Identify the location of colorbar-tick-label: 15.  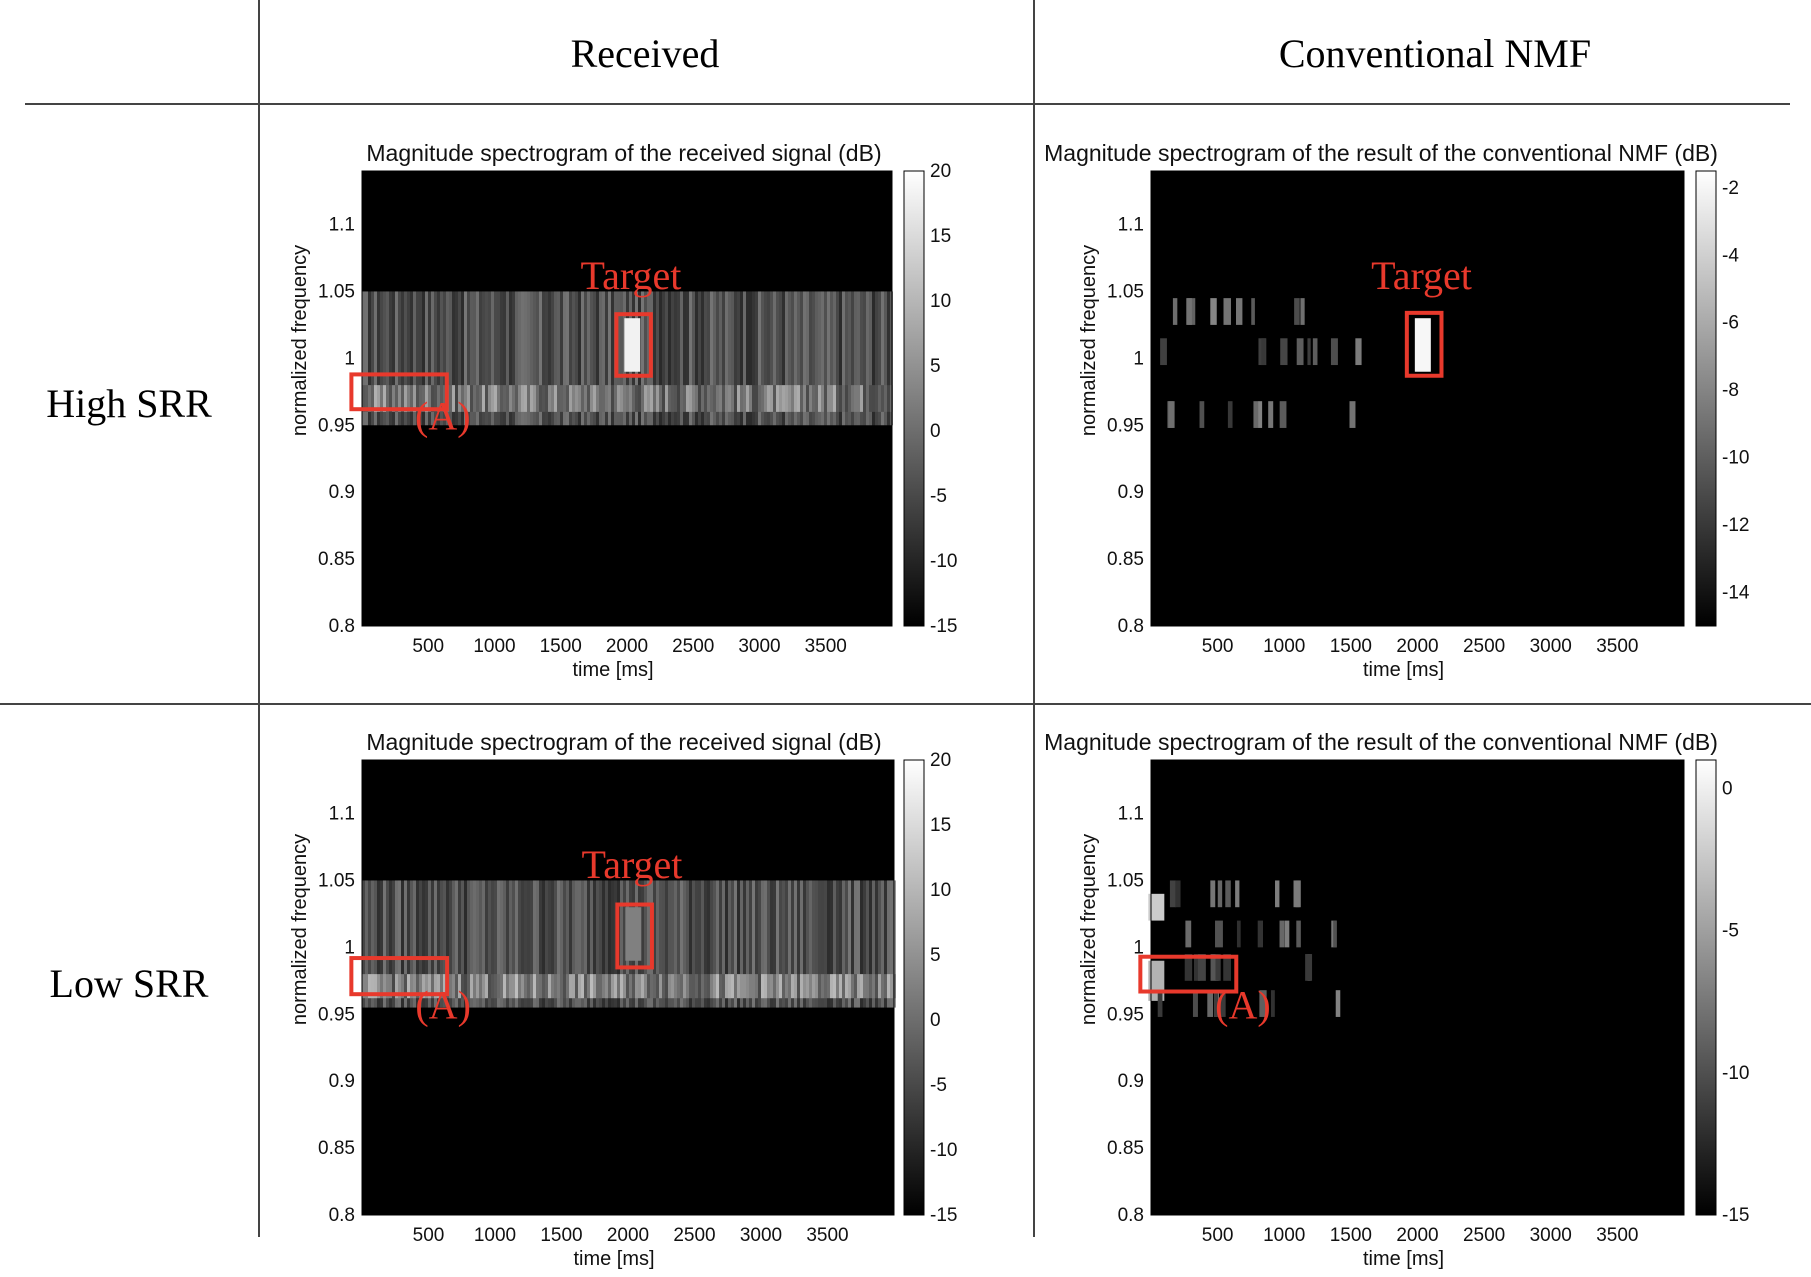
(940, 825).